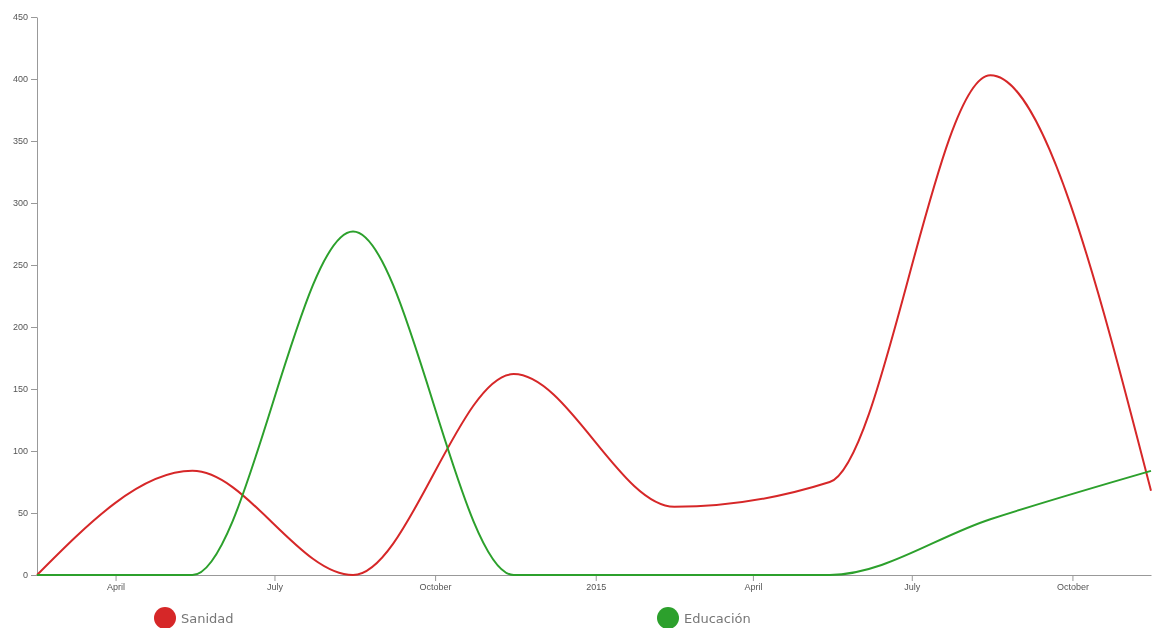  Describe the element at coordinates (22, 513) in the screenshot. I see `y-tick-label: 50` at that location.